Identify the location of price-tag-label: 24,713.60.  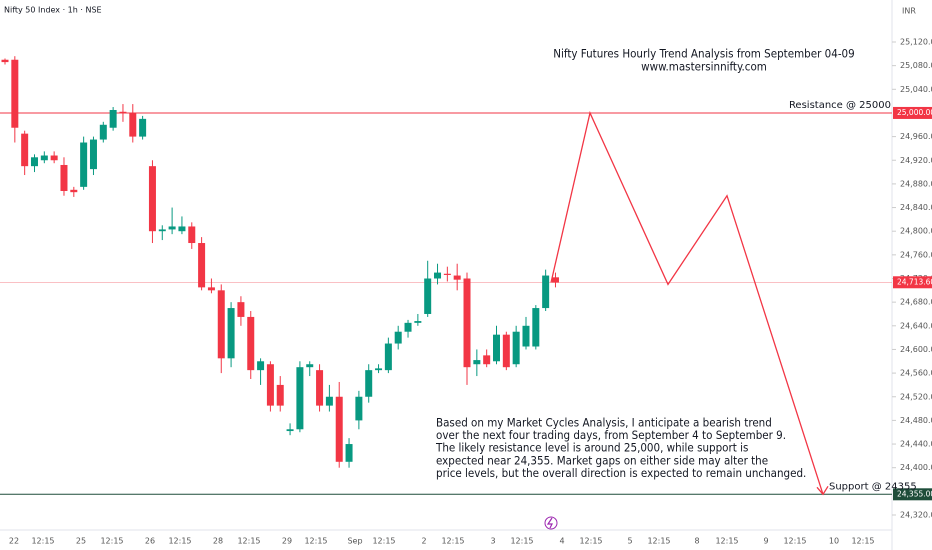
(914, 281).